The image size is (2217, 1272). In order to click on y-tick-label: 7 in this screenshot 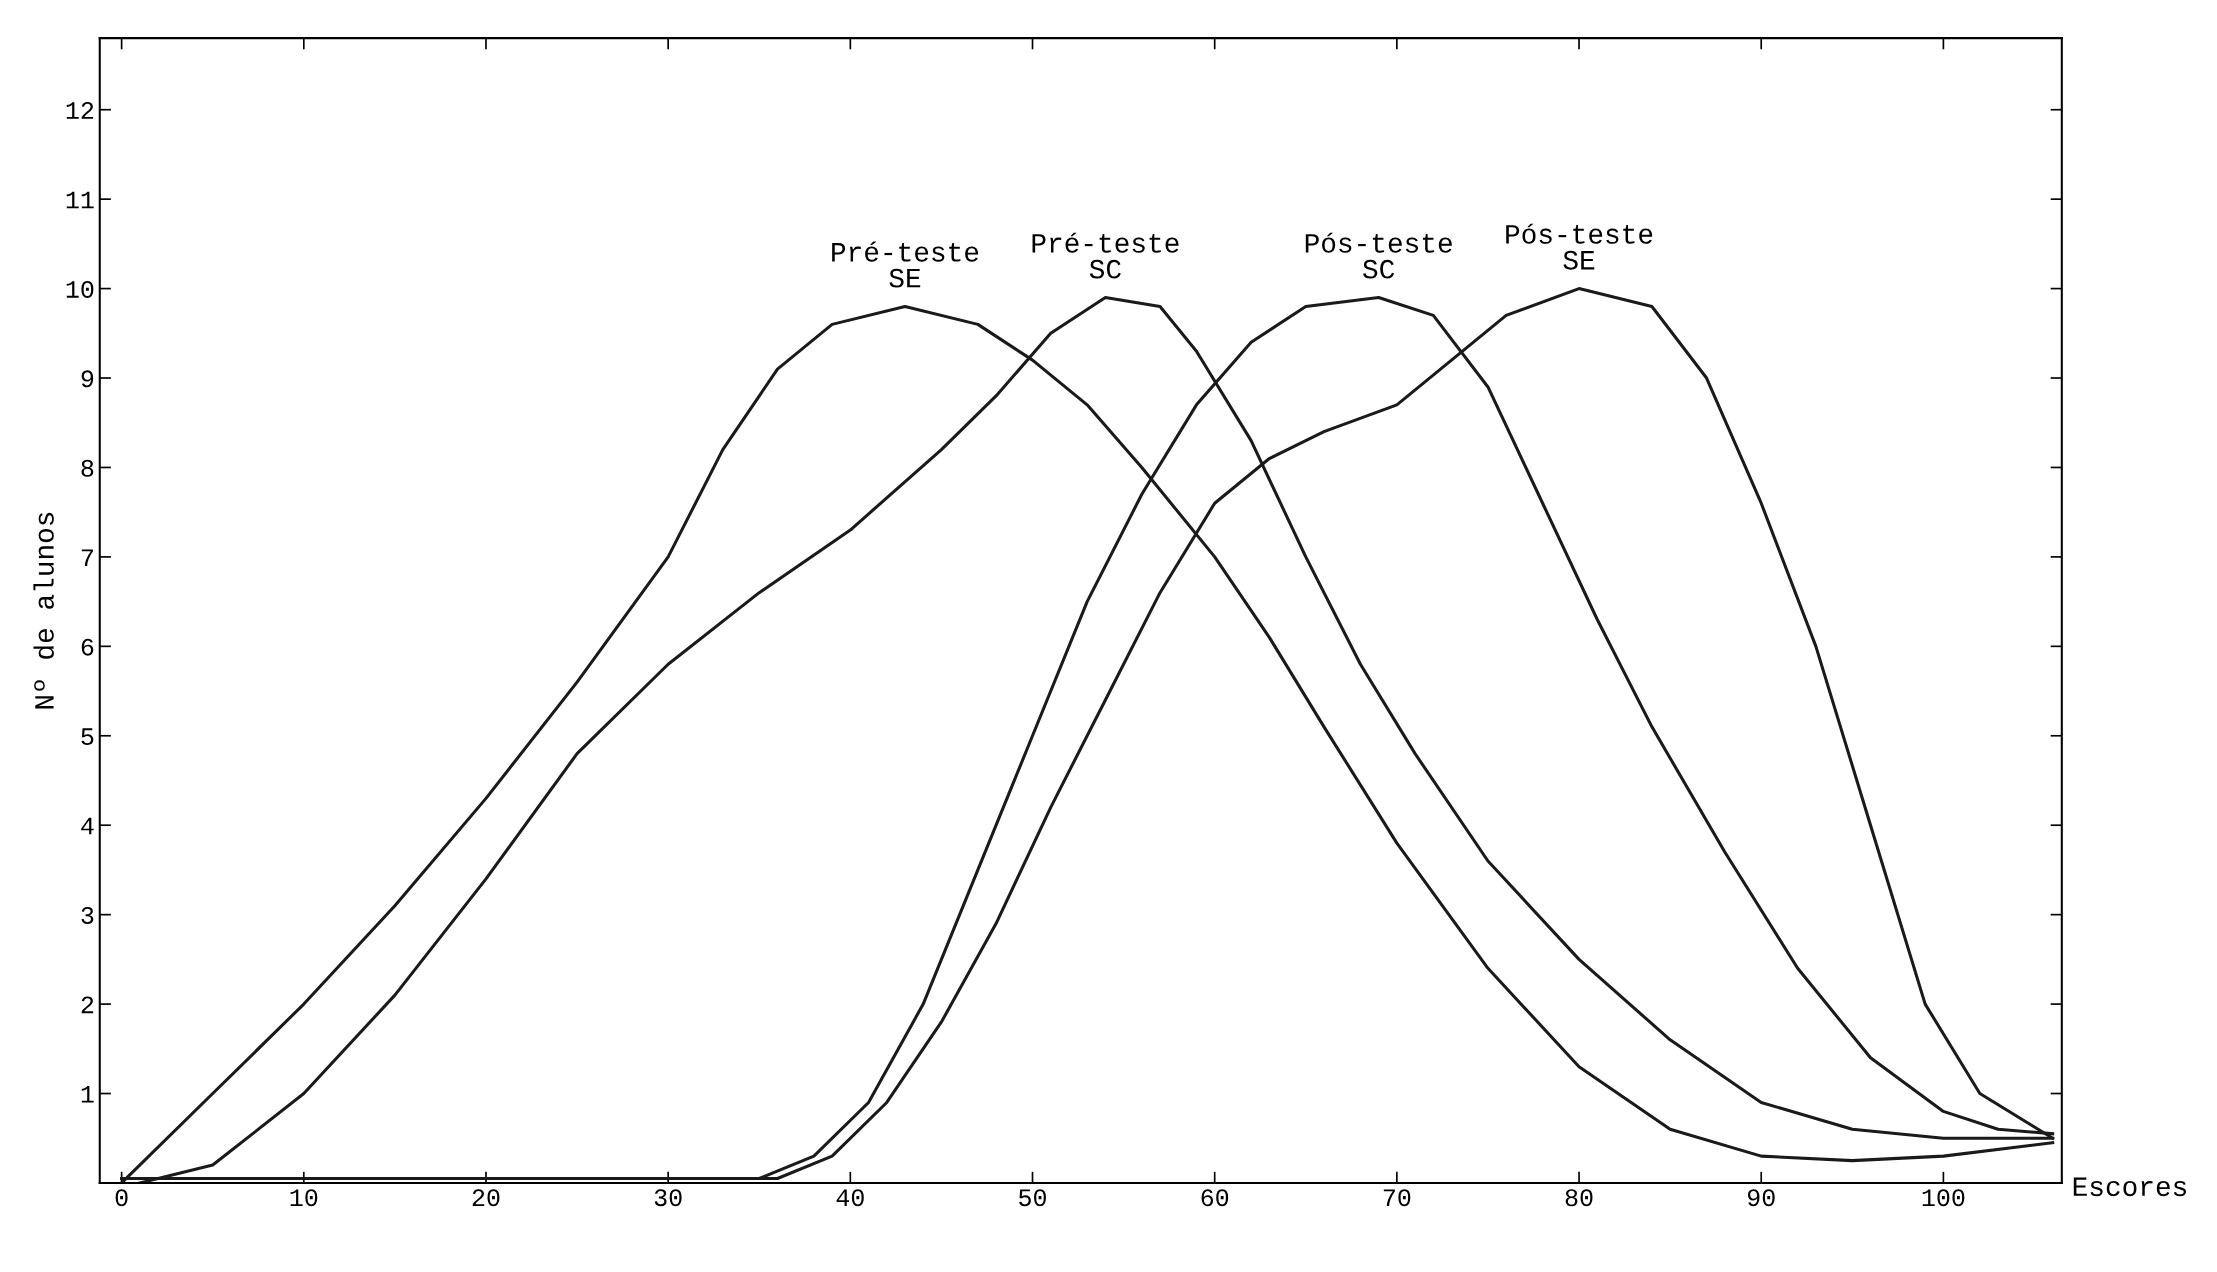, I will do `click(87, 557)`.